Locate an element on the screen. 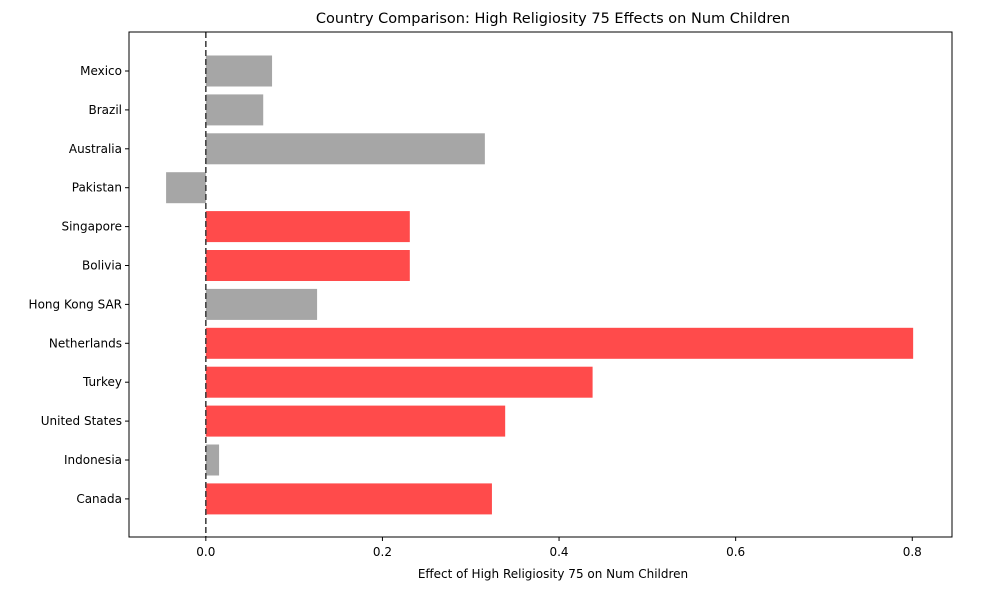 The height and width of the screenshot is (590, 990). y-tick-label-singapore: Singapore is located at coordinates (91, 227).